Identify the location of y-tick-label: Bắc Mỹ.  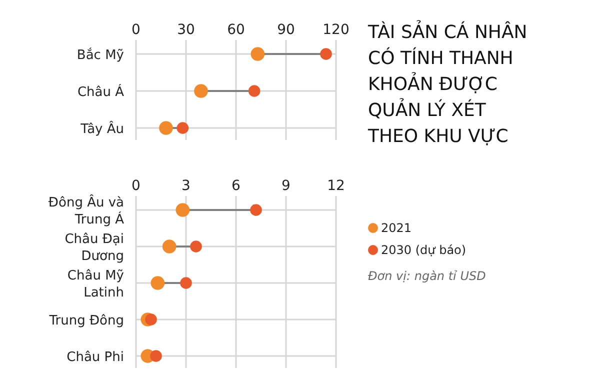
(100, 55).